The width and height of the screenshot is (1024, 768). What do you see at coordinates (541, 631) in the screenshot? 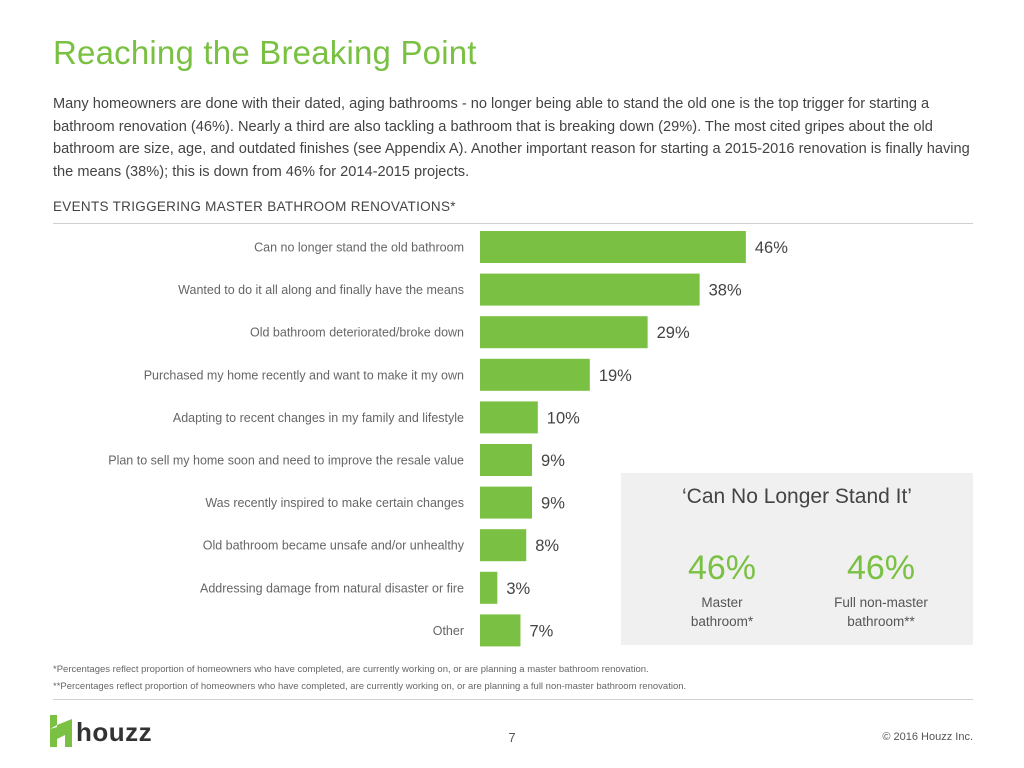
I see `value-label: 7%` at bounding box center [541, 631].